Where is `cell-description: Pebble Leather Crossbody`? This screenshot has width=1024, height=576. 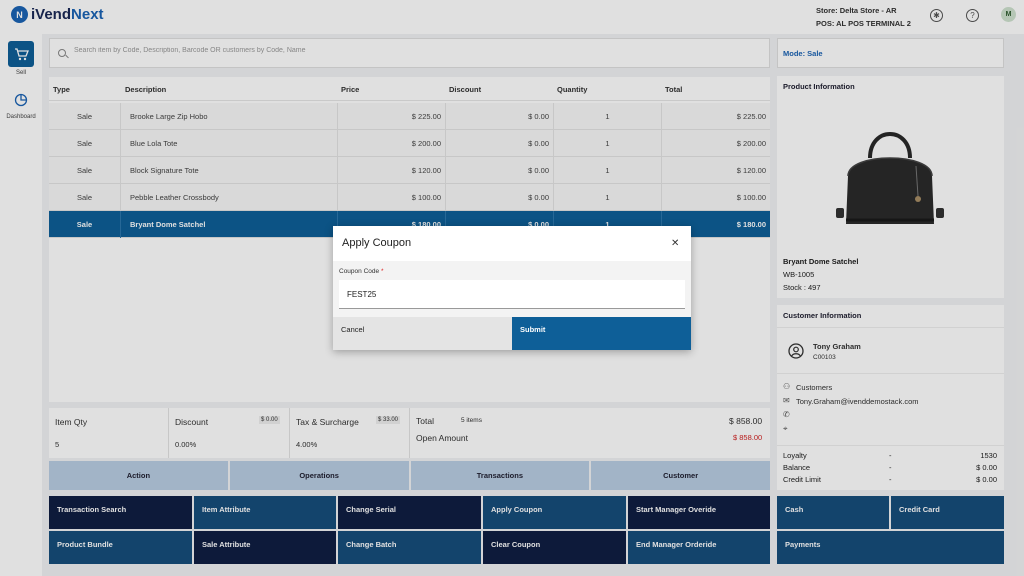 cell-description: Pebble Leather Crossbody is located at coordinates (229, 197).